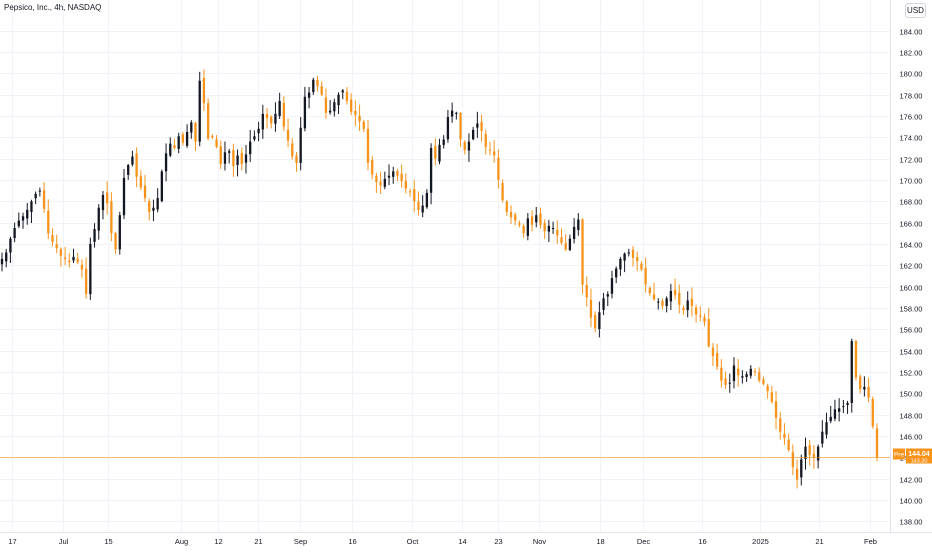  I want to click on x-tick-label: 18, so click(600, 541).